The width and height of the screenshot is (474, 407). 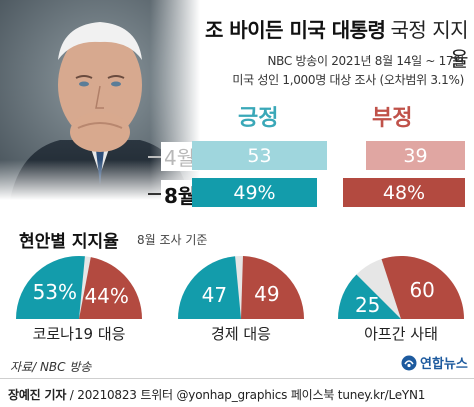 I want to click on pie-economy-positive-slice, so click(x=209, y=287).